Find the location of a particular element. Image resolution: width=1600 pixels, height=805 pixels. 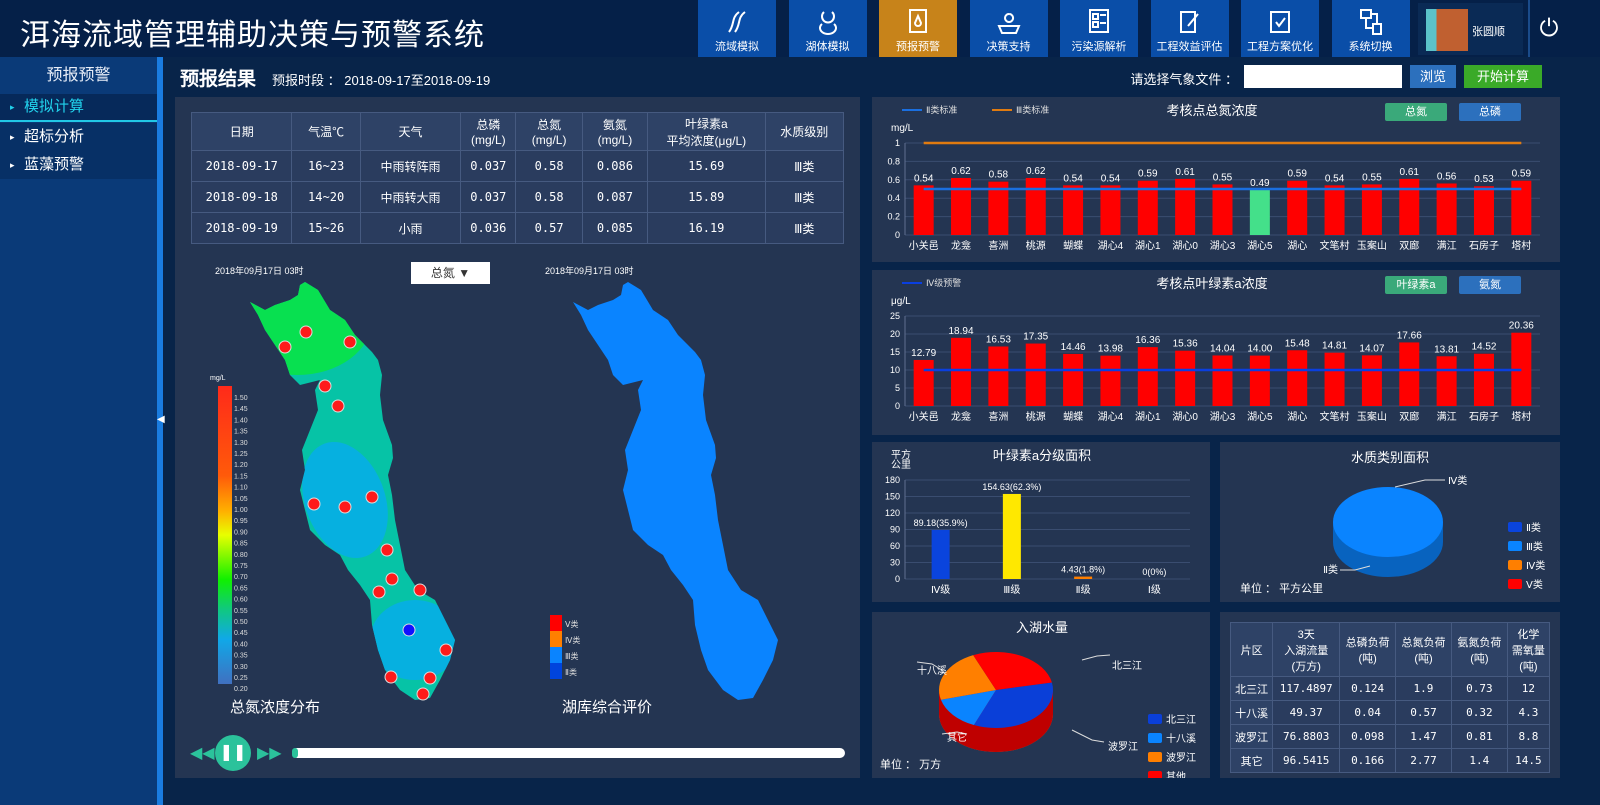

nav-warning-doc: 预报预警 is located at coordinates (918, 28).